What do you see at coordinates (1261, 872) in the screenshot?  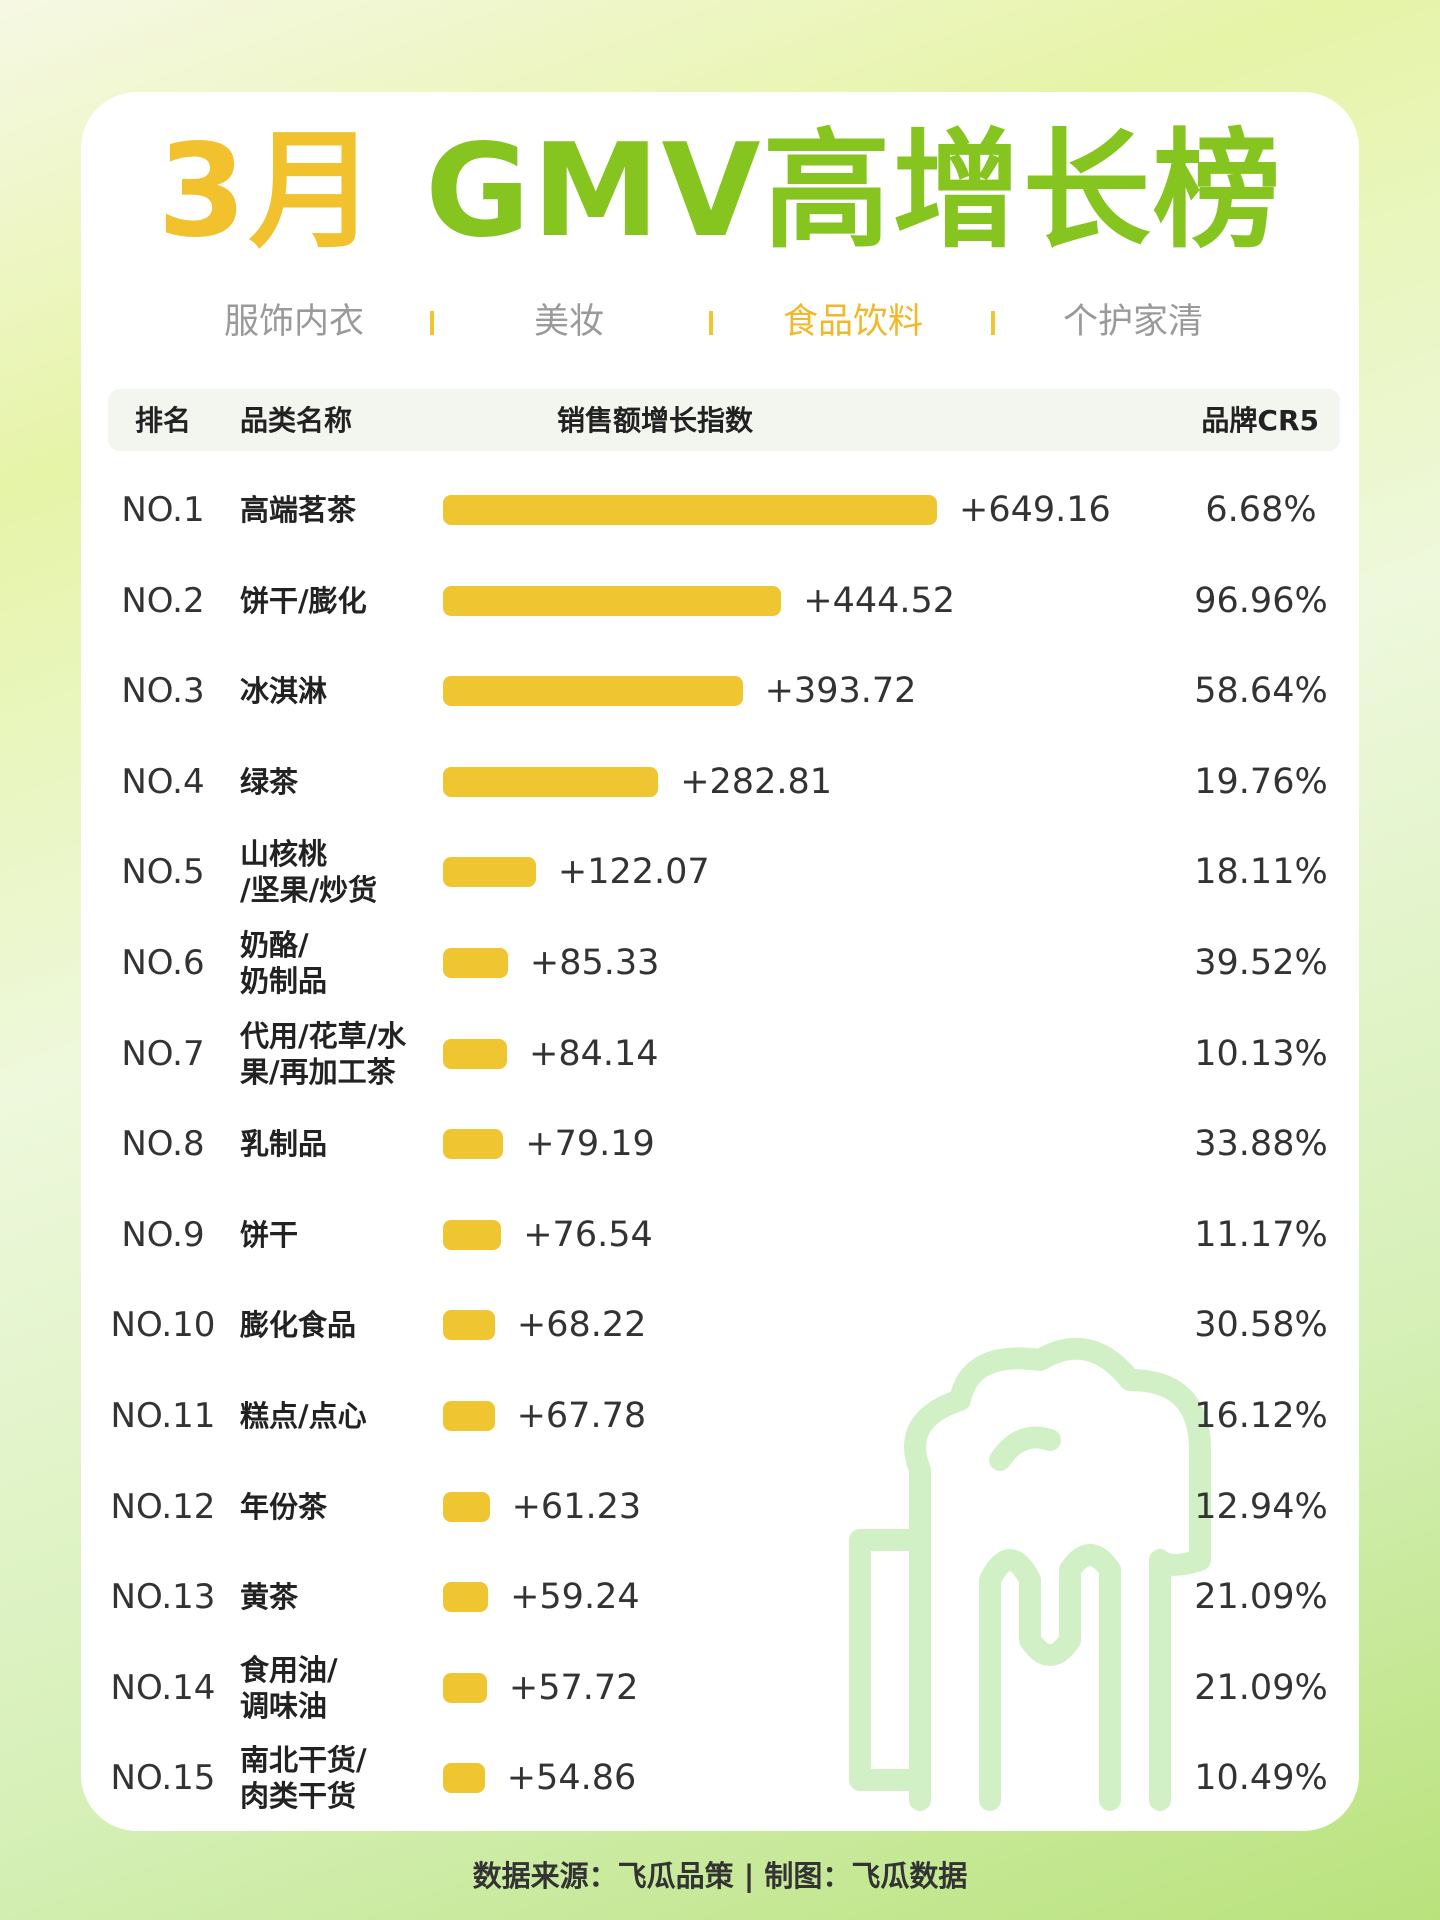 I see `cr5-label: 18.11%` at bounding box center [1261, 872].